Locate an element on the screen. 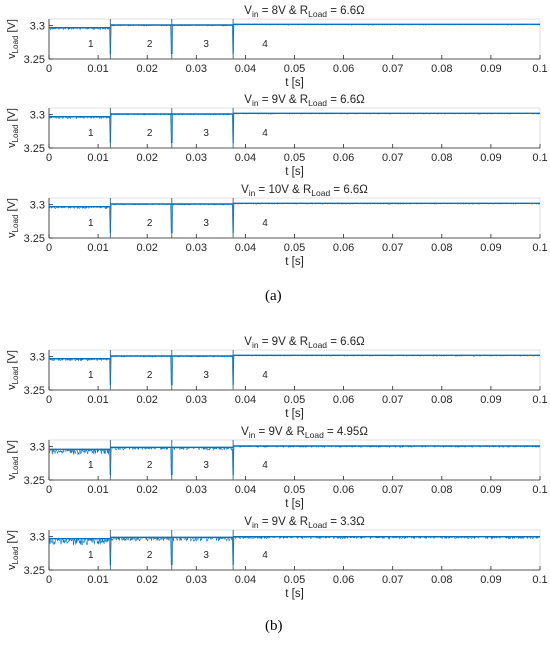  panel-label-b: (b) is located at coordinates (274, 626).